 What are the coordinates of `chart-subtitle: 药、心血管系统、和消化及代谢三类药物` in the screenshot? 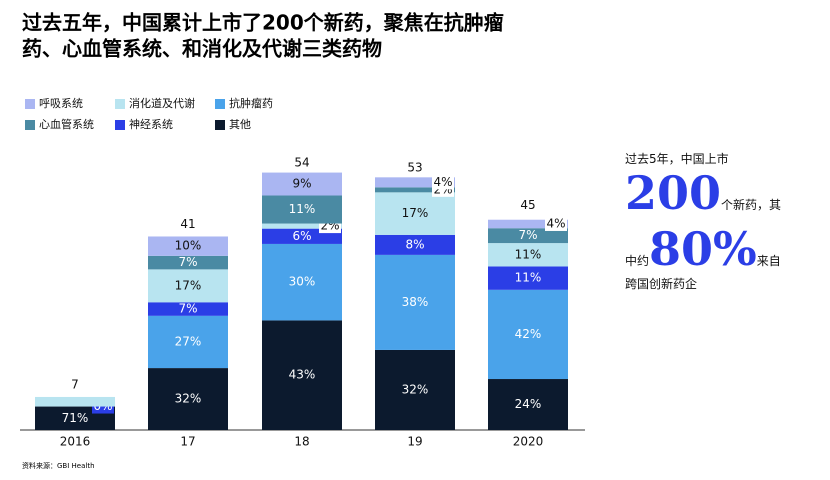 It's located at (202, 49).